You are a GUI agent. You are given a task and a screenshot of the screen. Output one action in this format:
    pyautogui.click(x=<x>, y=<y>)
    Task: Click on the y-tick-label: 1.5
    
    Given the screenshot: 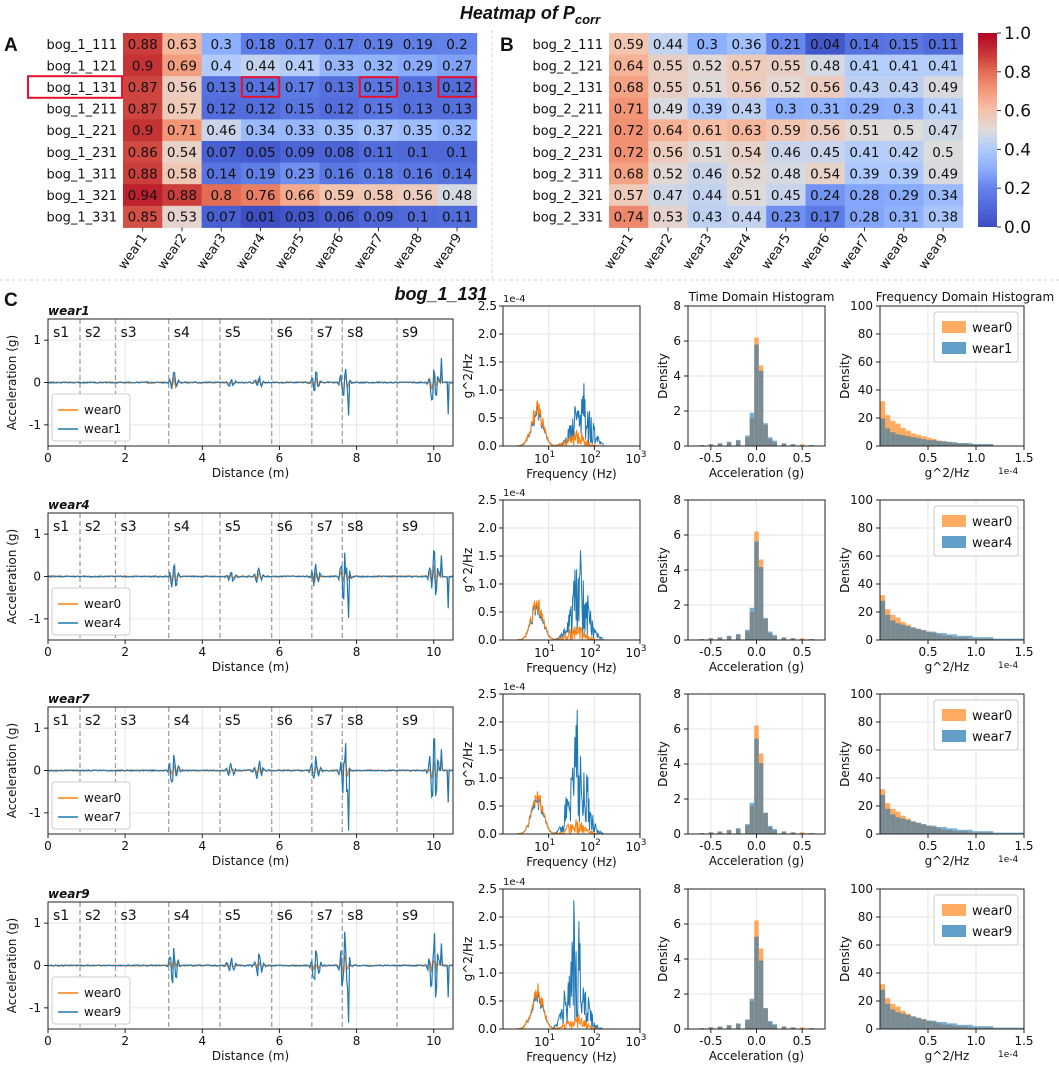 What is the action you would take?
    pyautogui.click(x=487, y=362)
    